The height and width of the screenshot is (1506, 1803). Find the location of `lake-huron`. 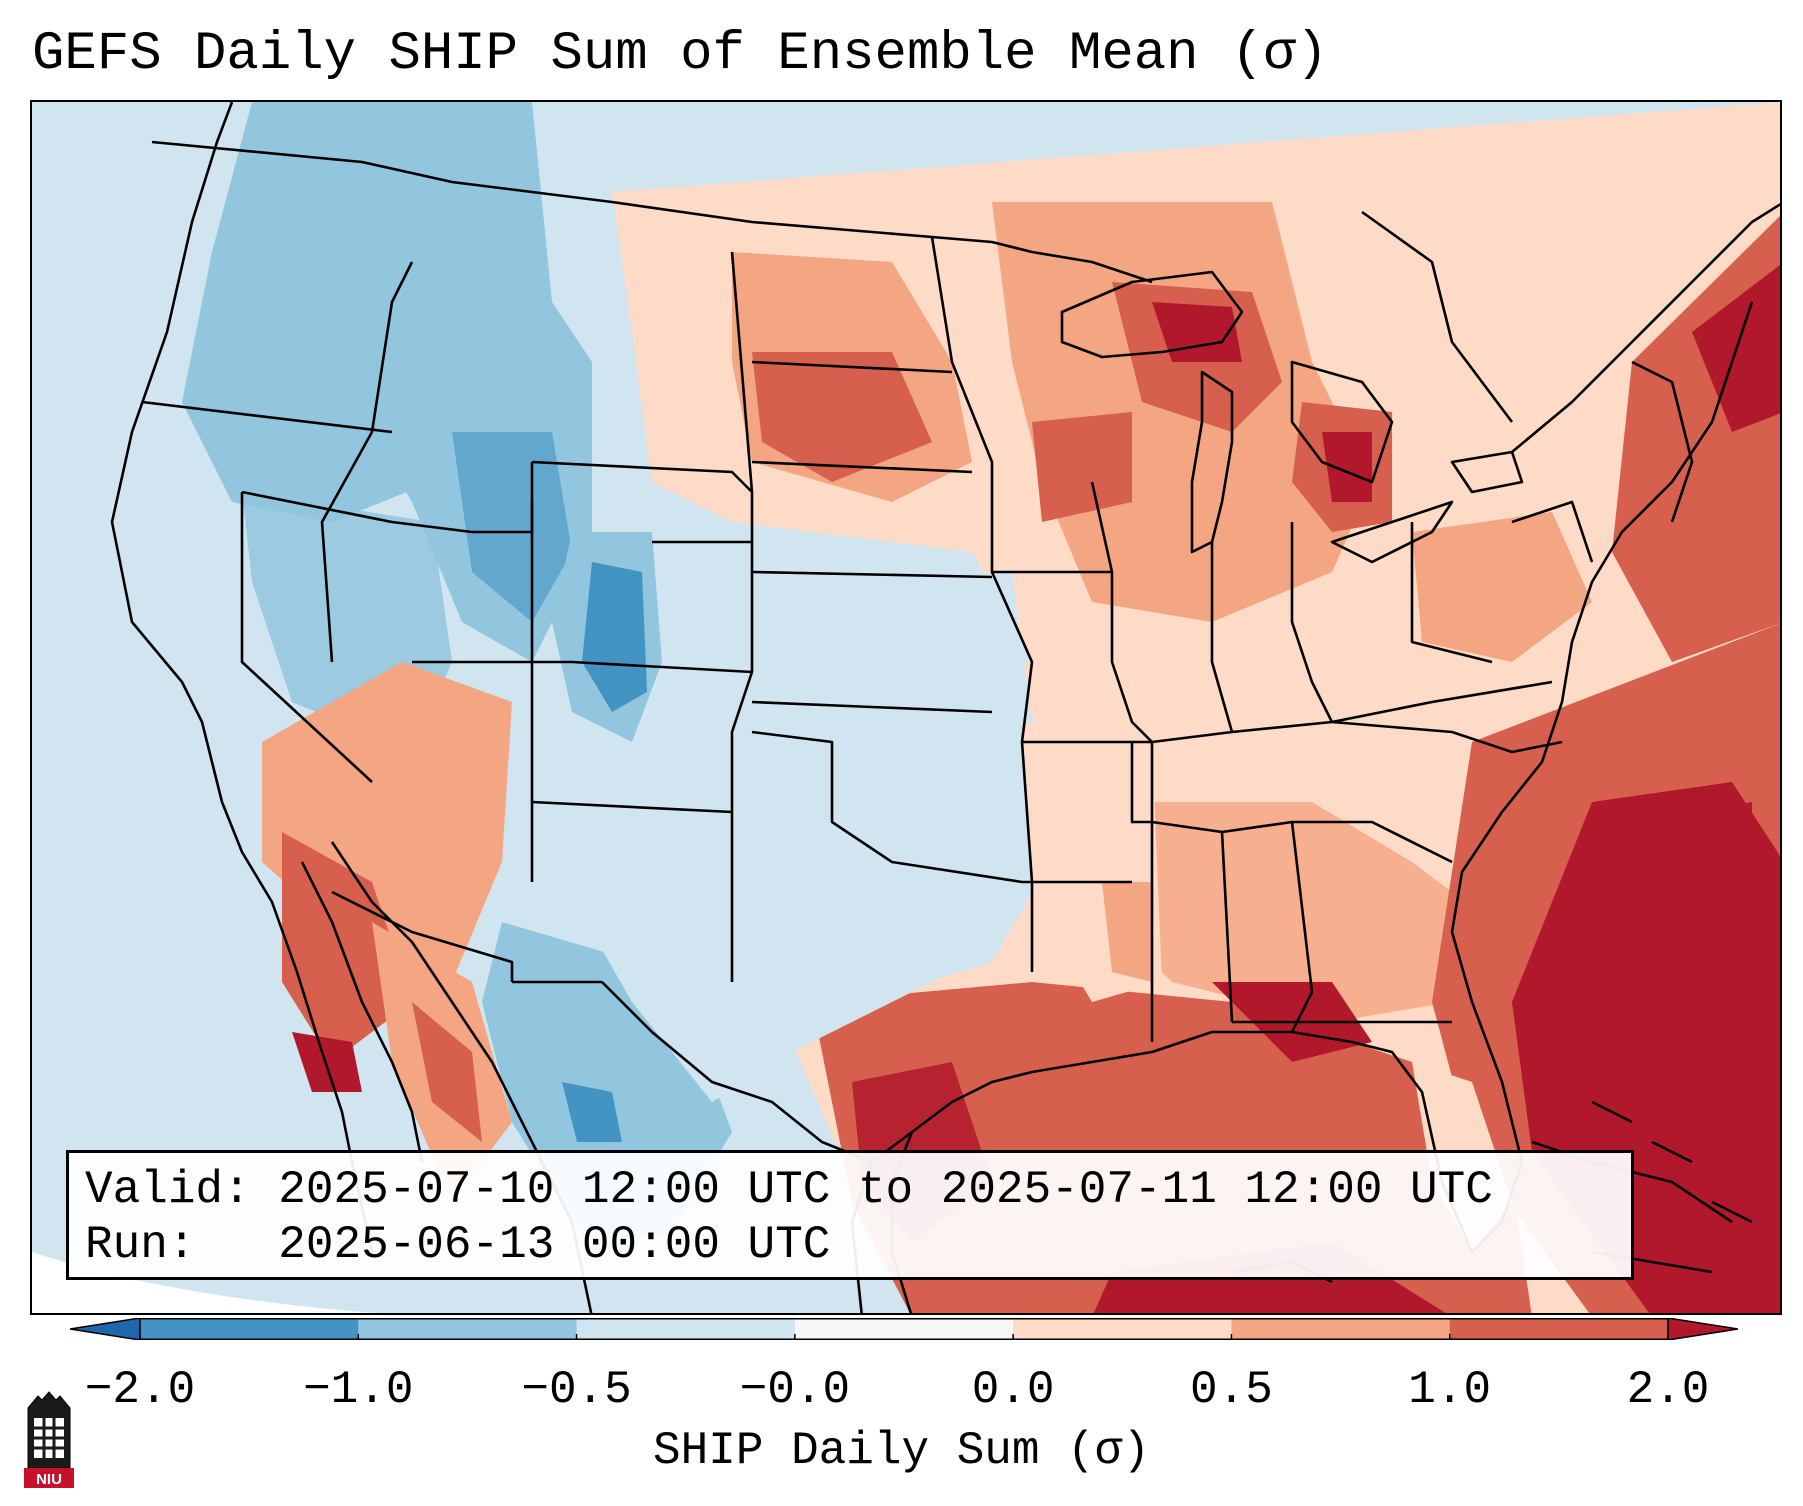

lake-huron is located at coordinates (1342, 422).